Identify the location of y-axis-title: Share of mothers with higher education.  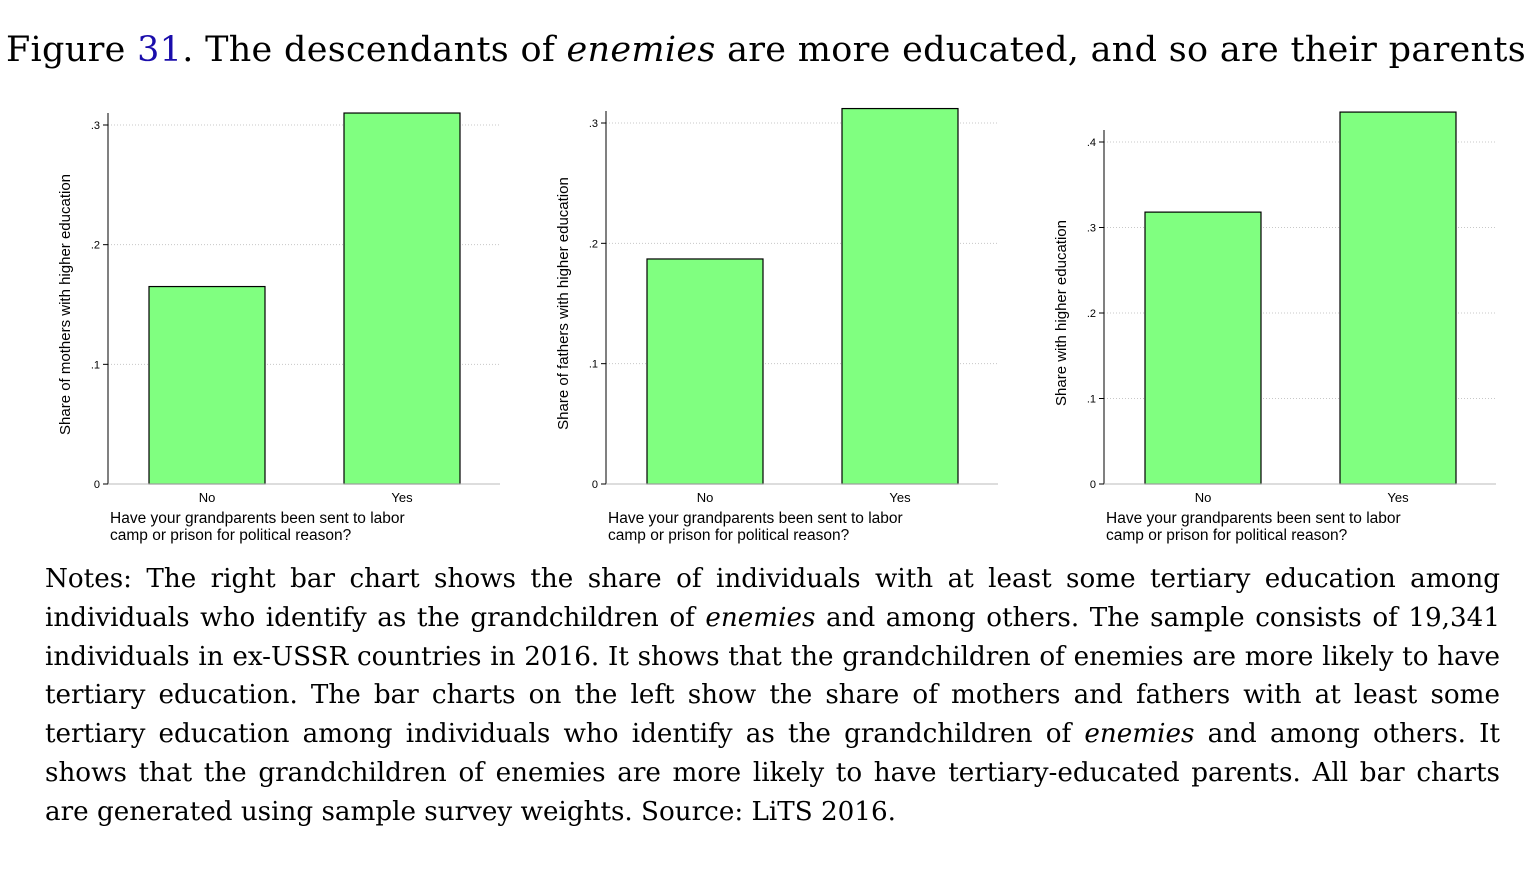
(65, 304).